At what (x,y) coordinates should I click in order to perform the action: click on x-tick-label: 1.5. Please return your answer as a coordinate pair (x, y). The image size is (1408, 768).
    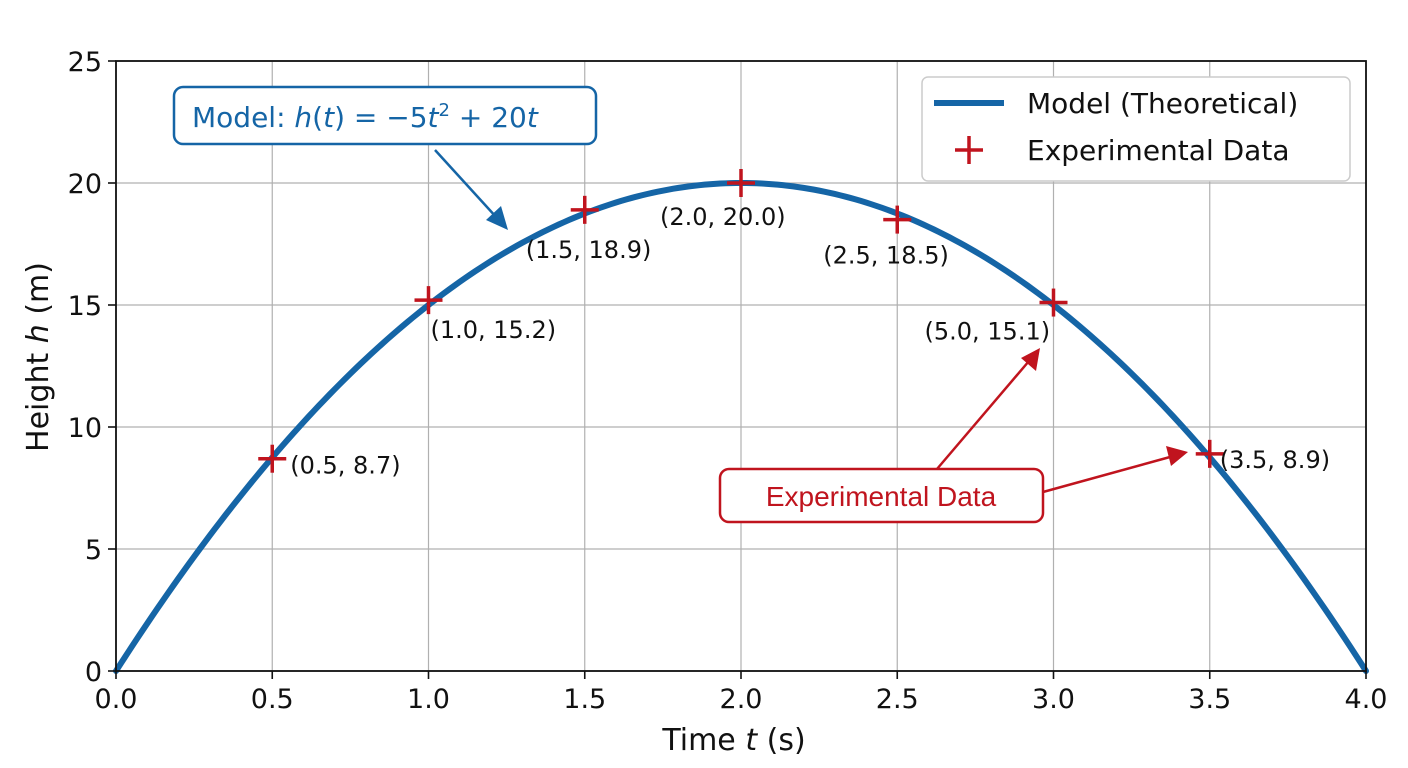
    Looking at the image, I should click on (584, 699).